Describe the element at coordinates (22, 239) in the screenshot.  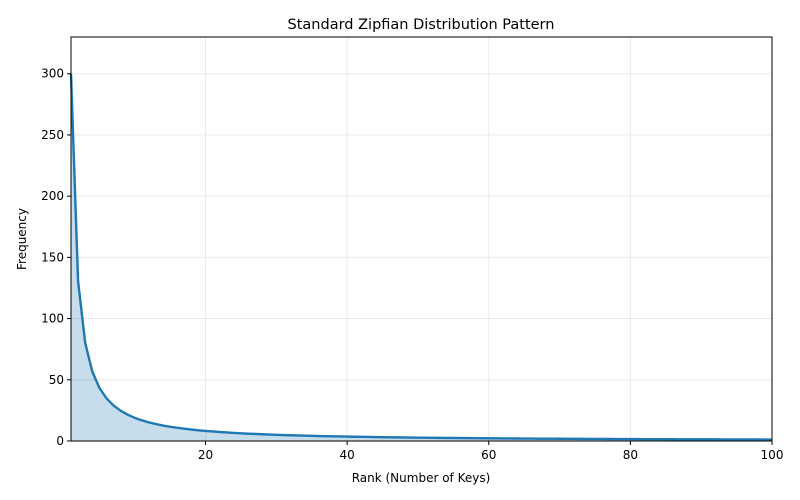
I see `y-axis-label: Frequency` at that location.